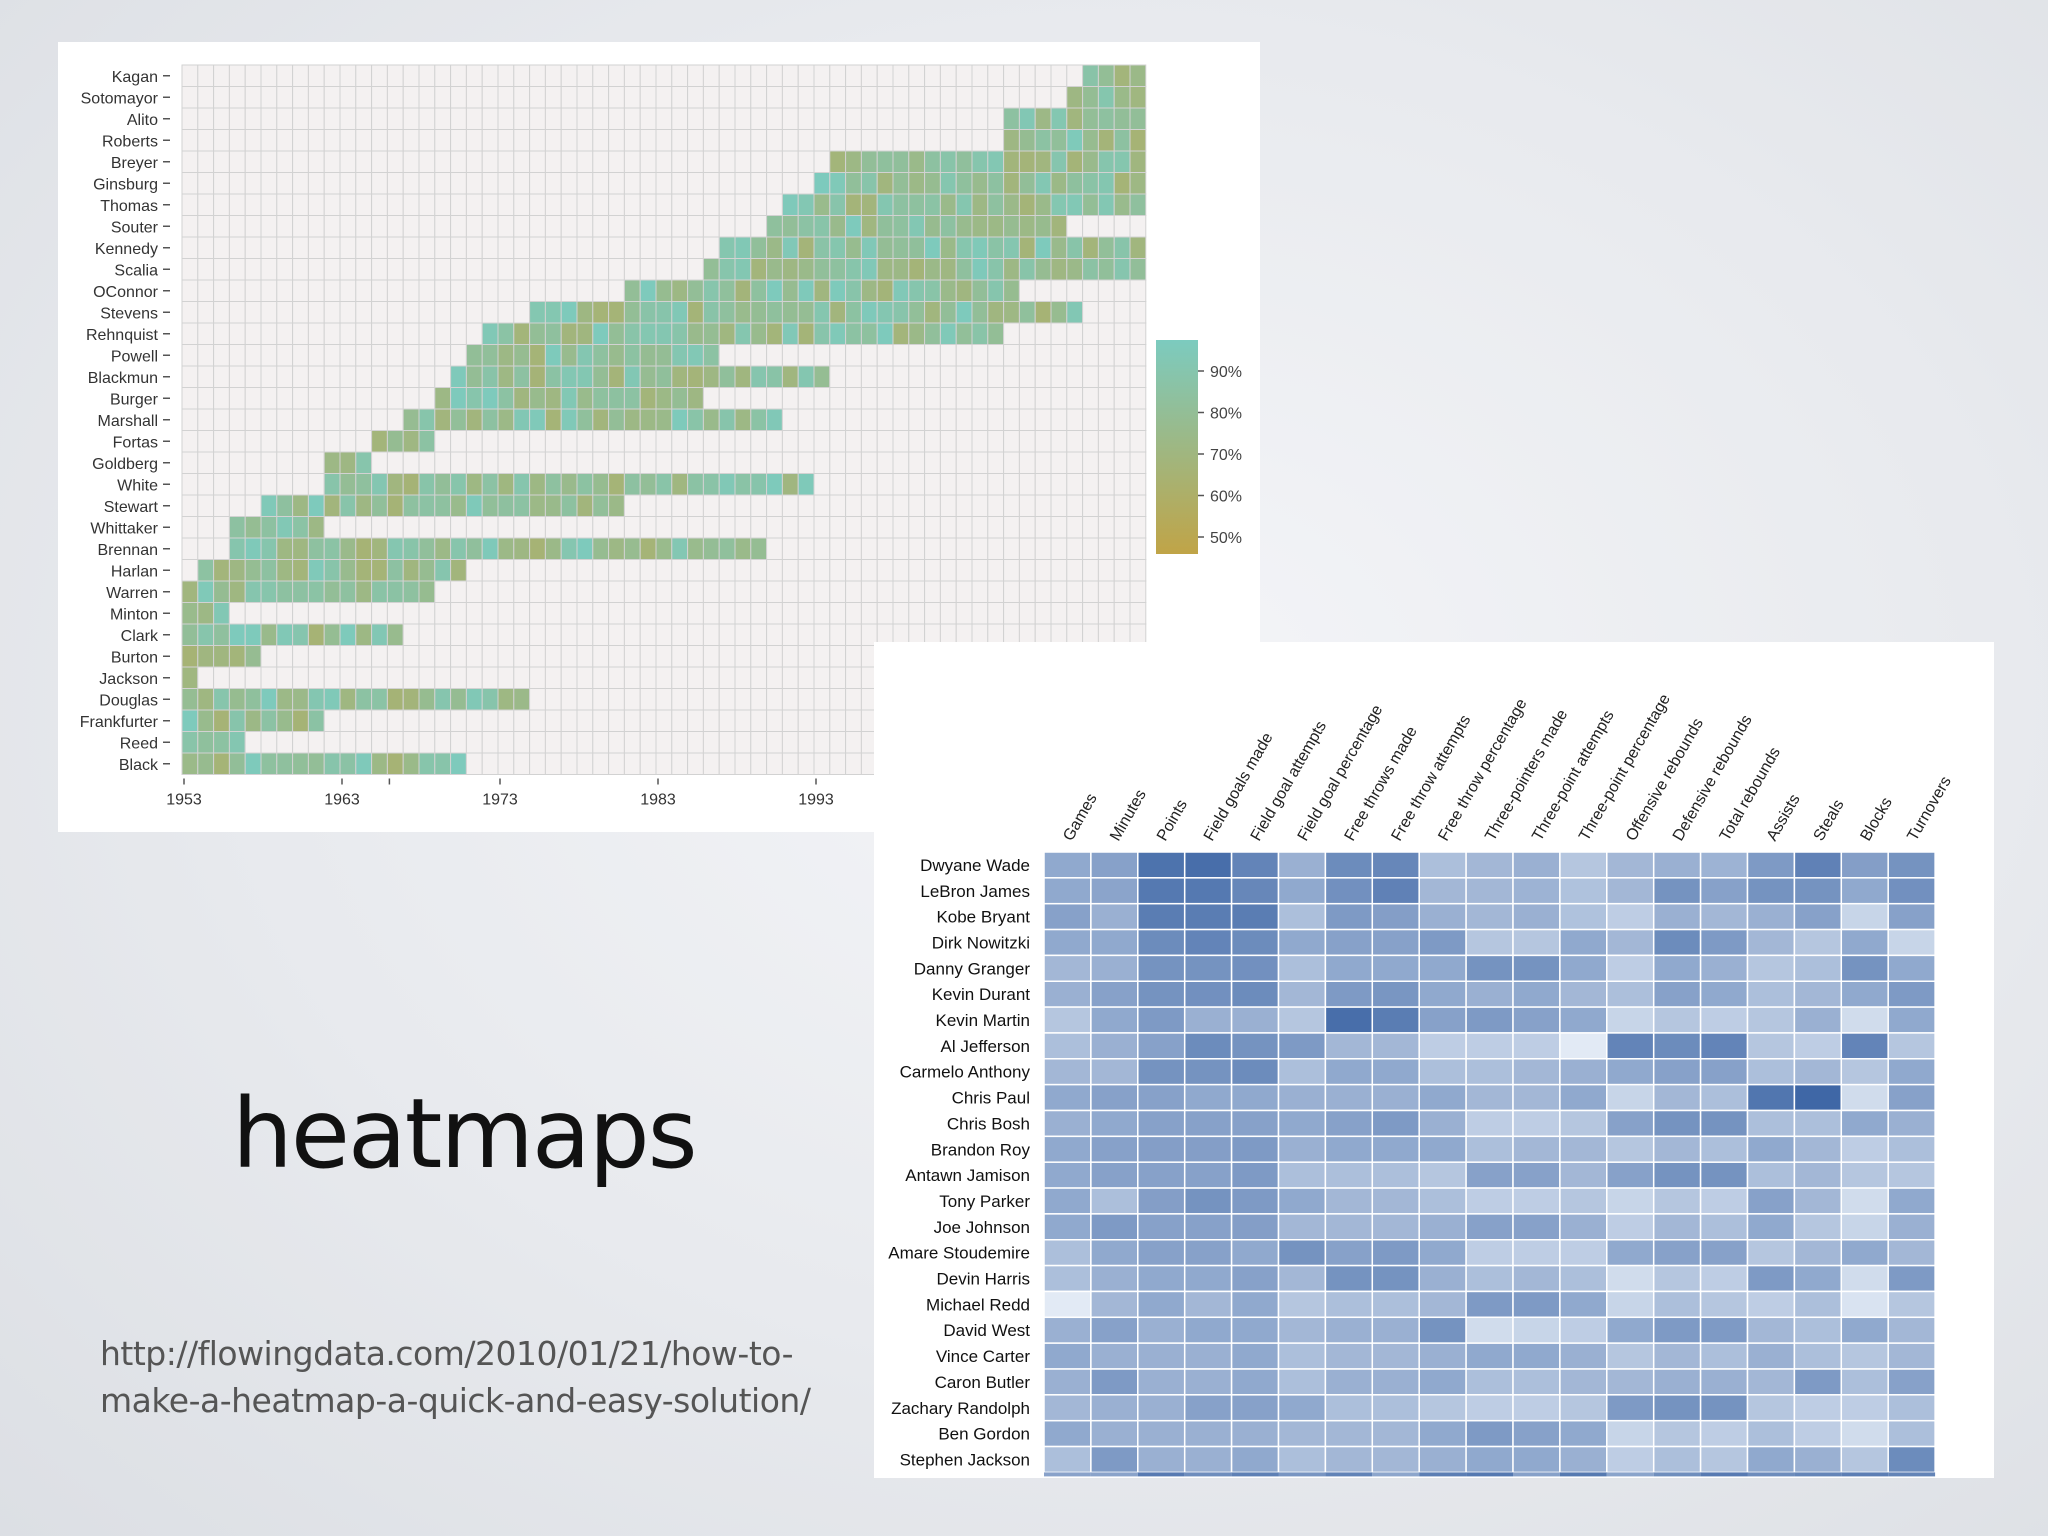 The height and width of the screenshot is (1536, 2048). I want to click on player-label: Danny Granger, so click(972, 968).